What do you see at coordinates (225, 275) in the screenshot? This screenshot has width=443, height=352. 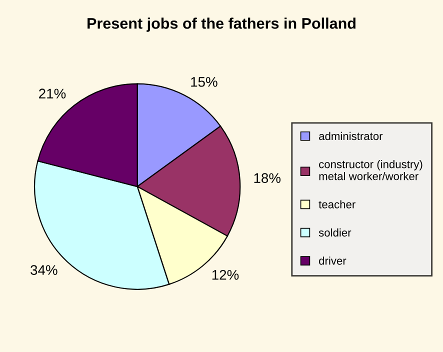 I see `data-label: 12%` at bounding box center [225, 275].